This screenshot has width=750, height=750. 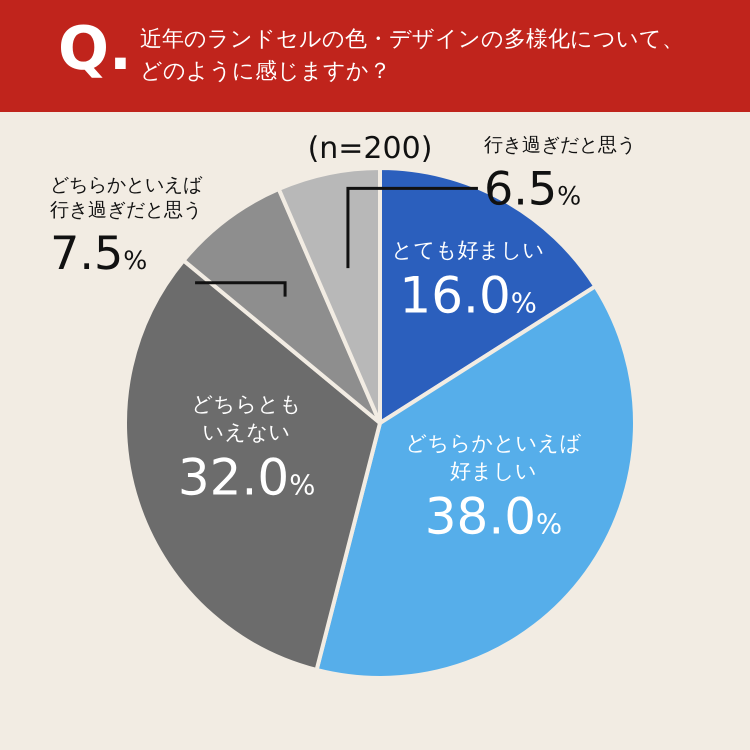 I want to click on slice-label: 行き過ぎだと思う, so click(x=560, y=145).